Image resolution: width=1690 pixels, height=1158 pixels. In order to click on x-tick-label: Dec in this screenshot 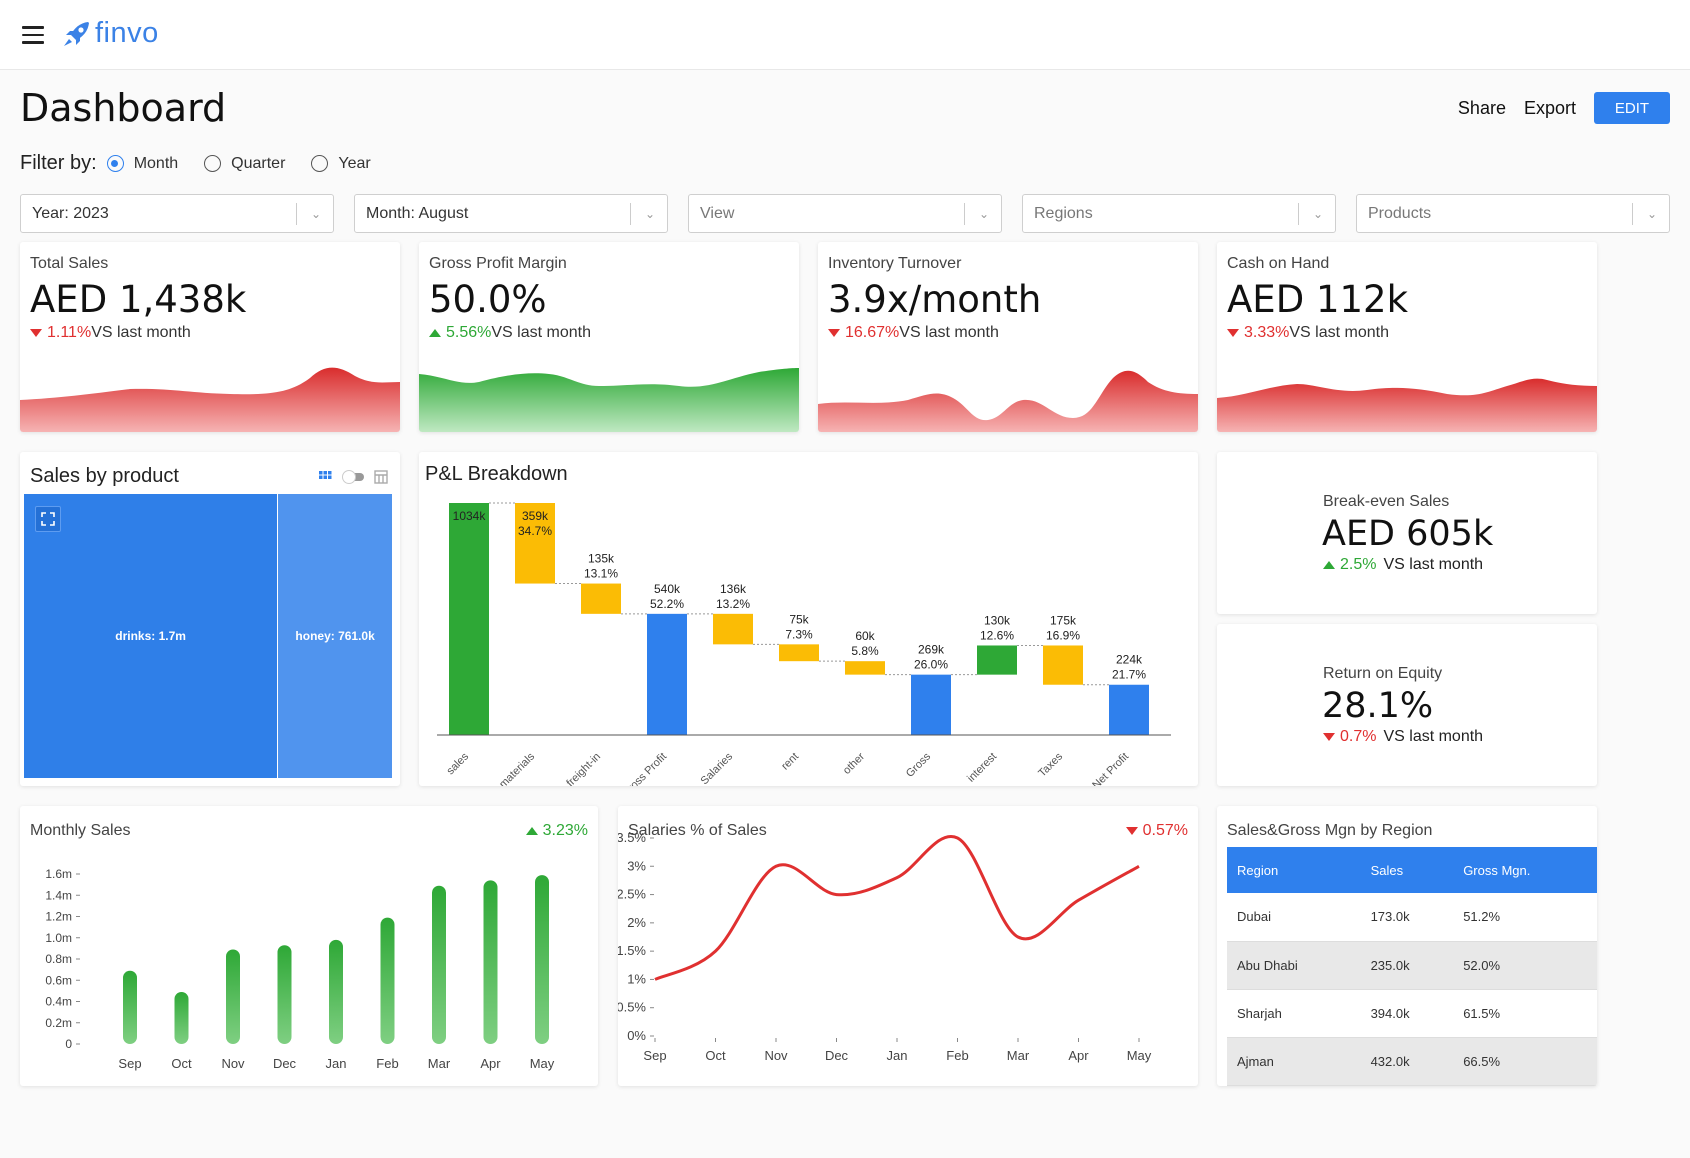, I will do `click(837, 1055)`.